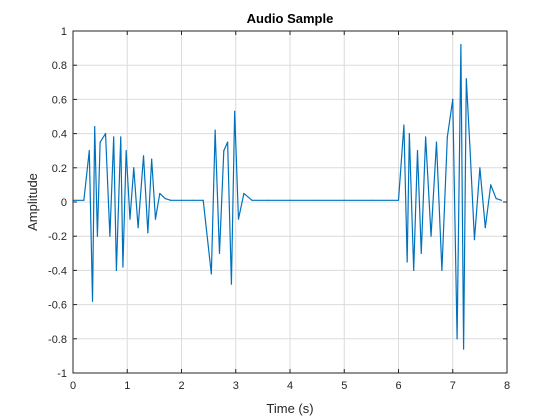  Describe the element at coordinates (236, 386) in the screenshot. I see `x-tick-label: 3` at that location.